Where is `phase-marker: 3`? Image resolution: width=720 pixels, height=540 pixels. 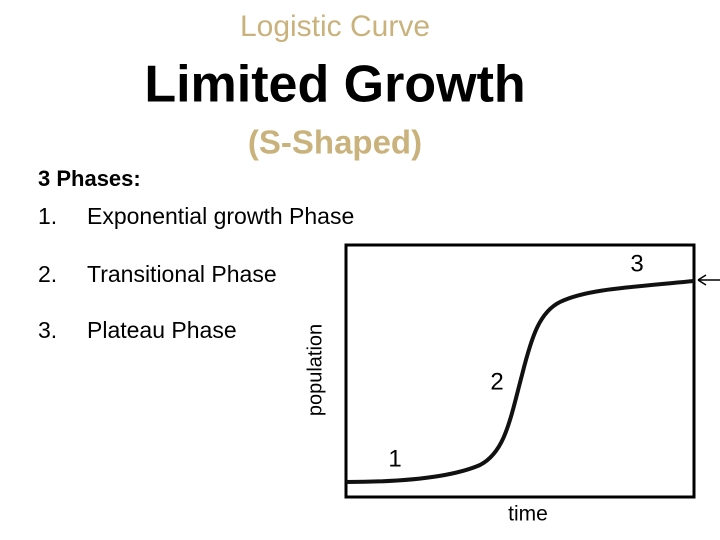
phase-marker: 3 is located at coordinates (636, 263).